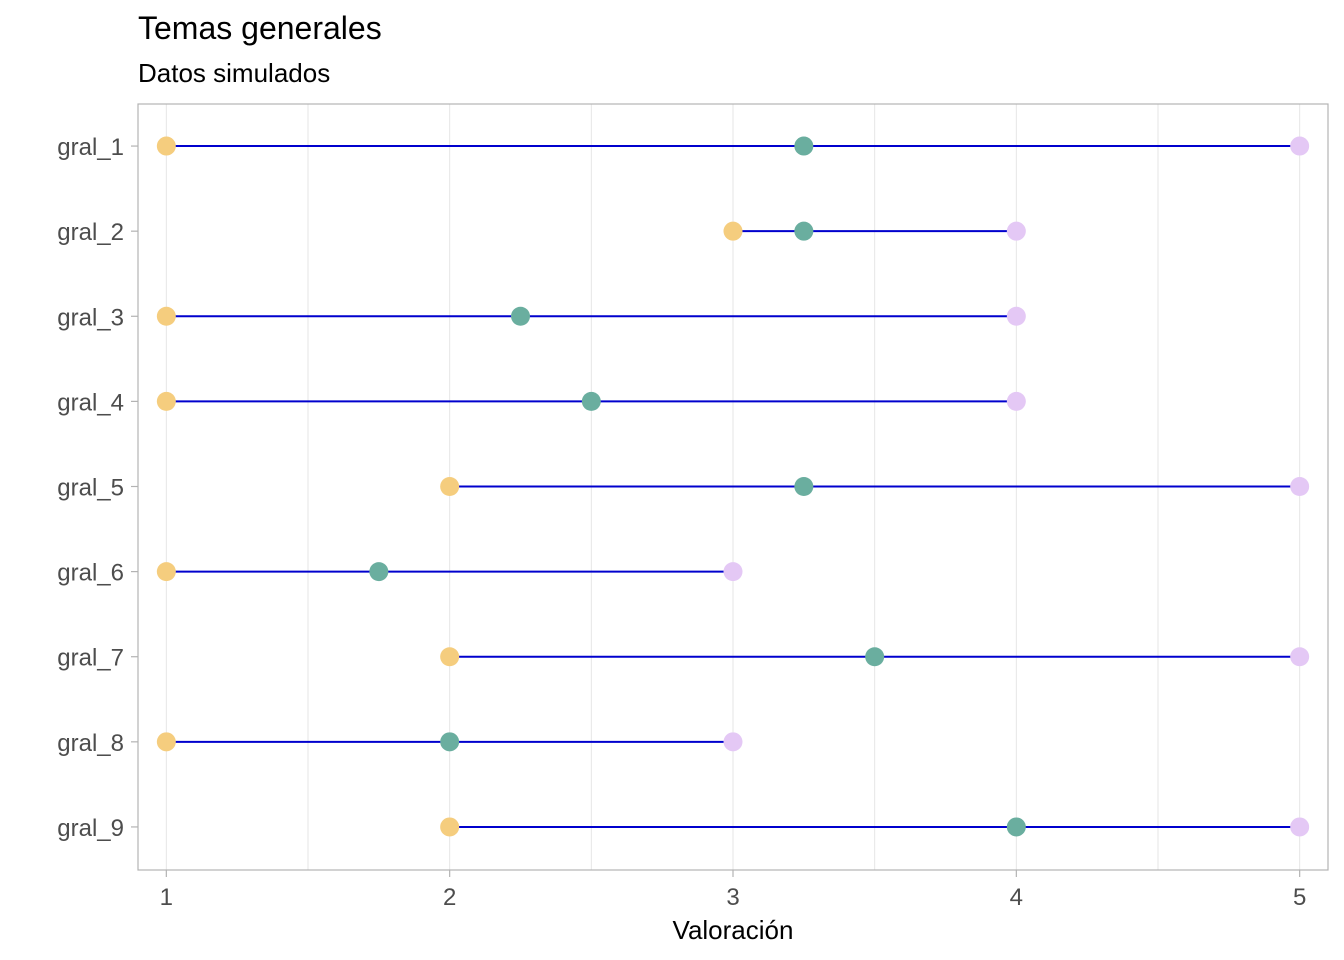  Describe the element at coordinates (90, 232) in the screenshot. I see `y-tick-label: gral_2` at that location.